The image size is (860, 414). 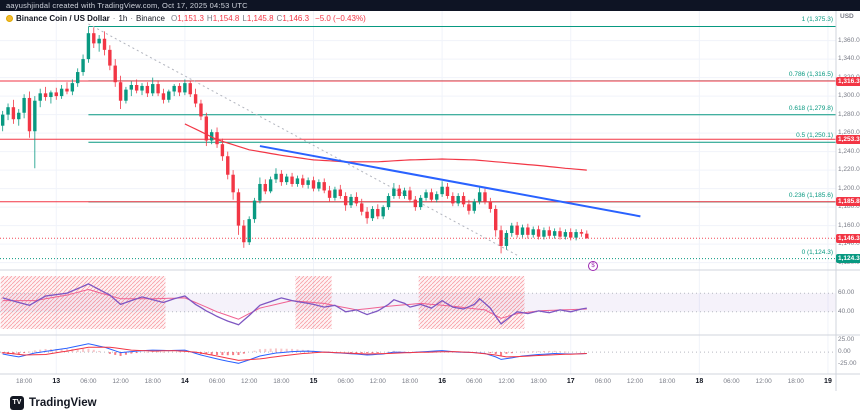 I want to click on axis-currency-label: USD, so click(x=847, y=16).